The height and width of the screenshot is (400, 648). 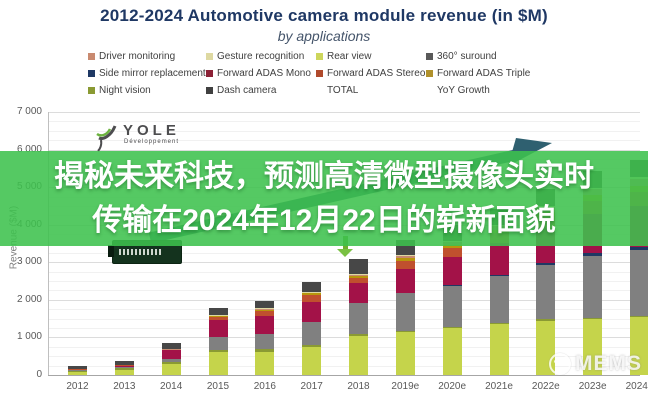 I want to click on yole-swoosh-icon, so click(x=106, y=138).